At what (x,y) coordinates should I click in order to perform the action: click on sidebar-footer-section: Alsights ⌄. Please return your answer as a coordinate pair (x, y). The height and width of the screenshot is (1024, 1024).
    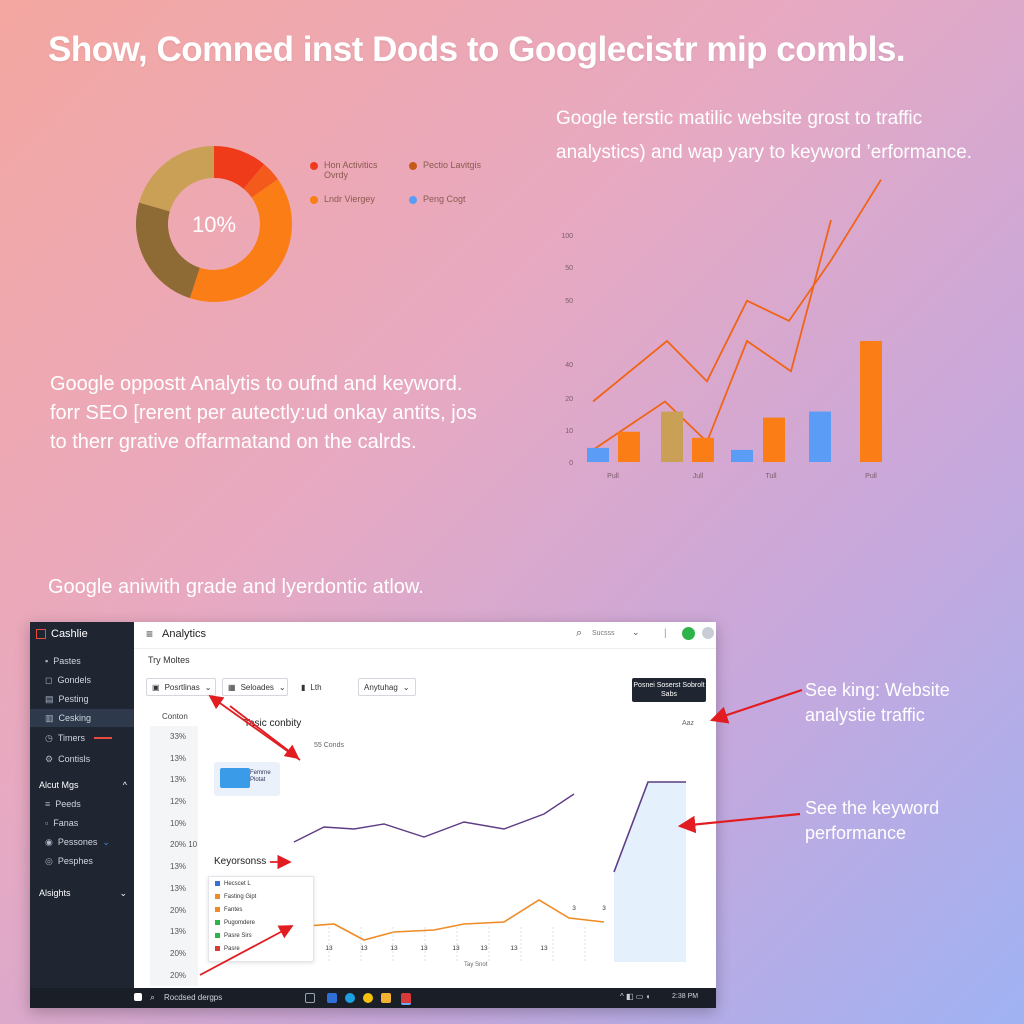
    Looking at the image, I should click on (83, 893).